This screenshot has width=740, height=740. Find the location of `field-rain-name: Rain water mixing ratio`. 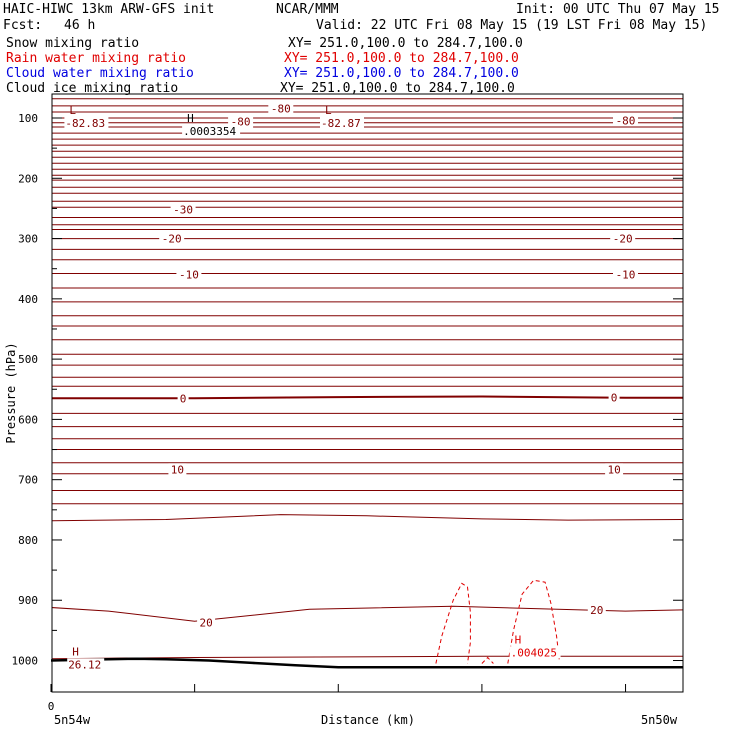

field-rain-name: Rain water mixing ratio is located at coordinates (96, 58).